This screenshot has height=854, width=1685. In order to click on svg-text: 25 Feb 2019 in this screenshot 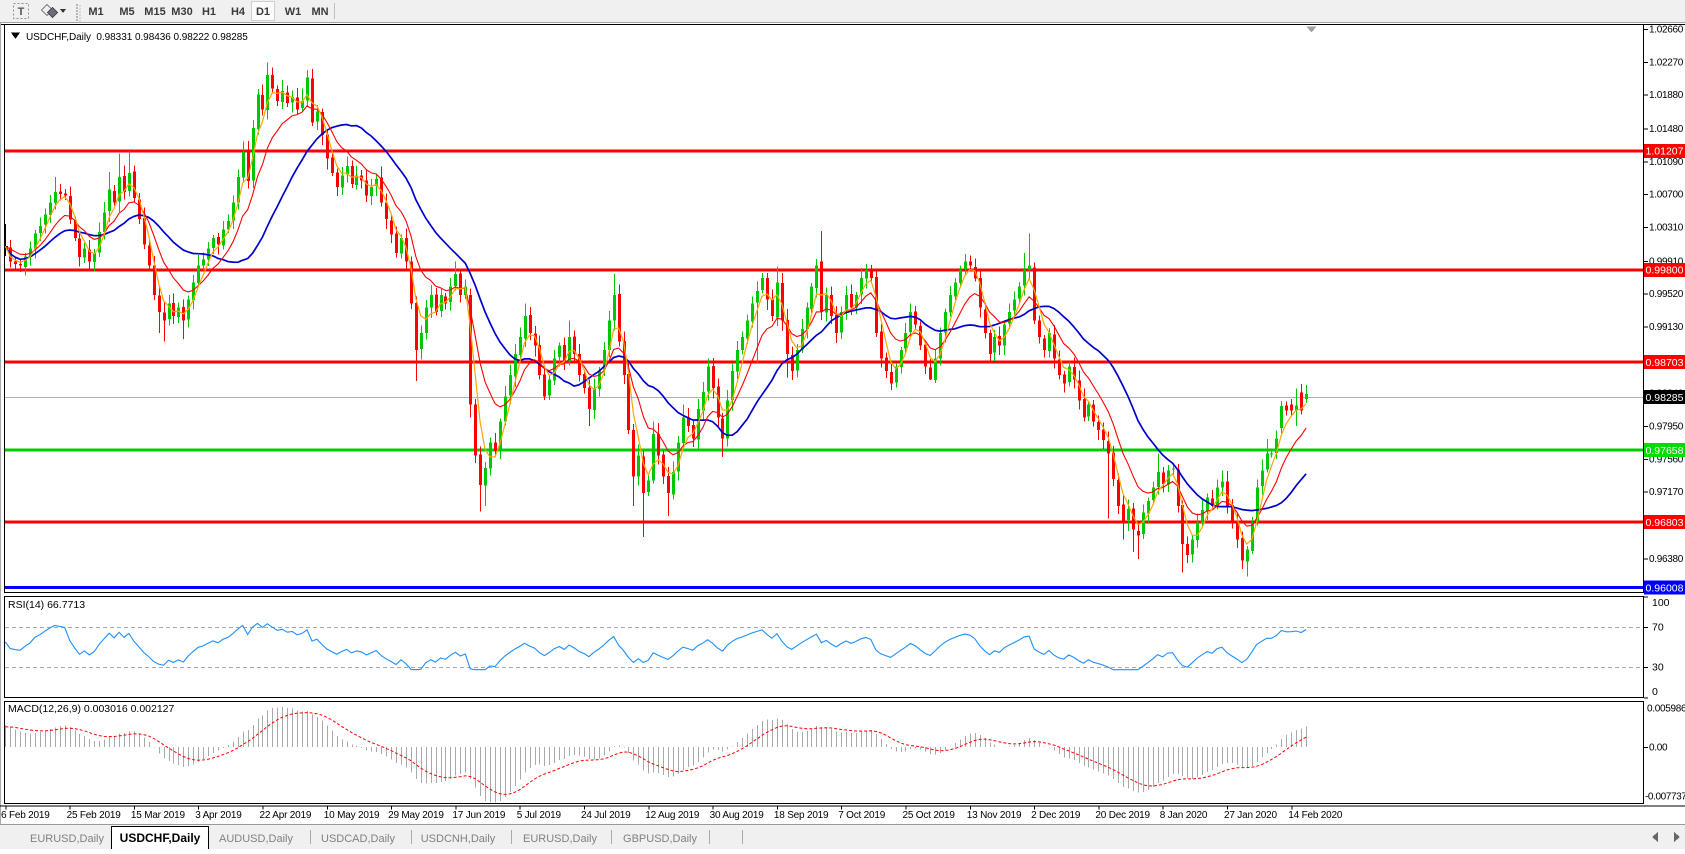, I will do `click(94, 815)`.